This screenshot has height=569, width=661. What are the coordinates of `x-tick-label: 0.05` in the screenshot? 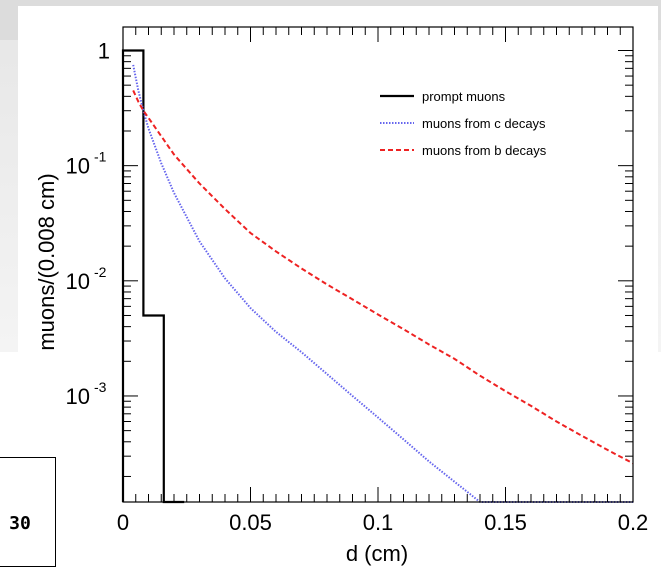 It's located at (250, 522).